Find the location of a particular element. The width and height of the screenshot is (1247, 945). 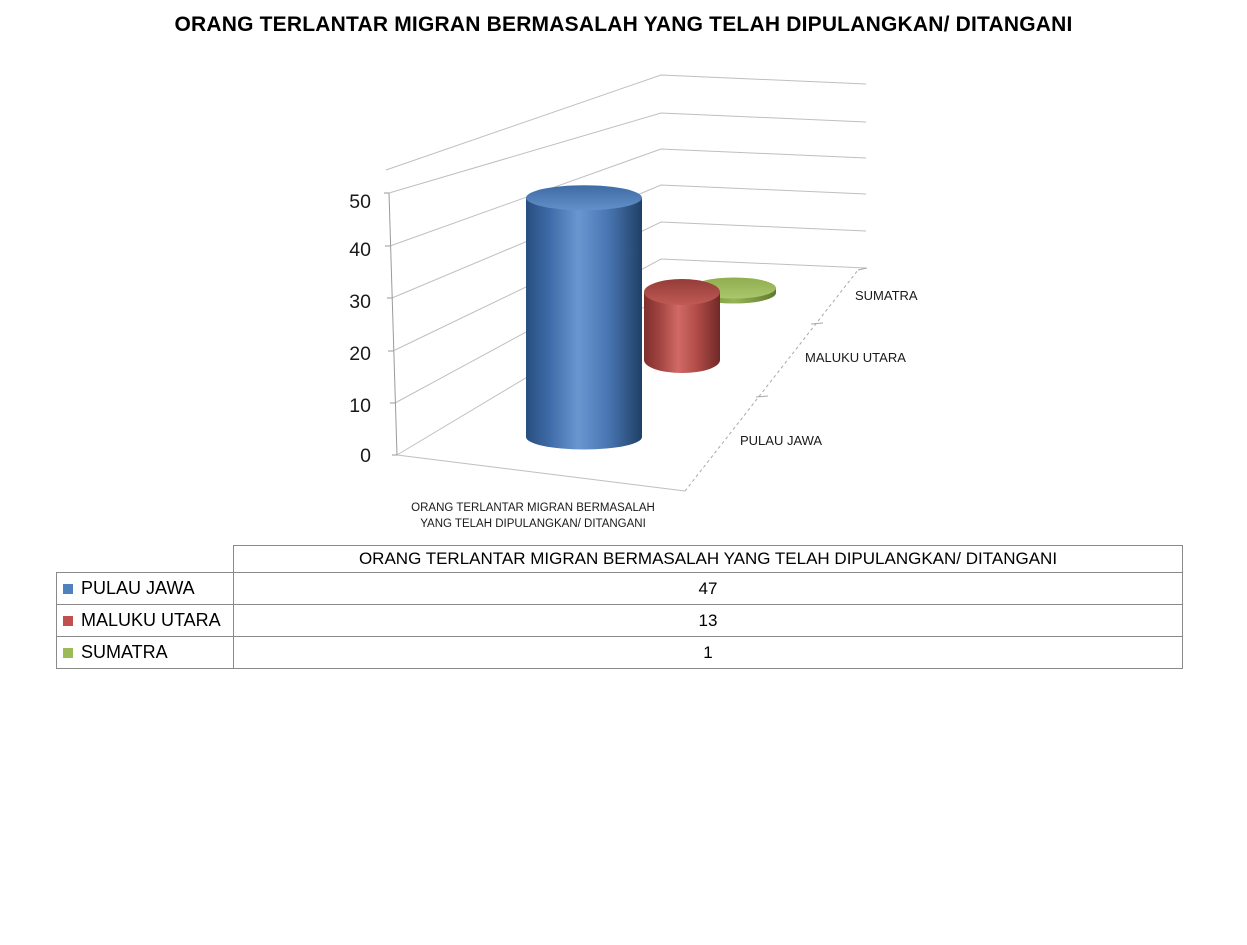

cylinder-series is located at coordinates (651, 317).